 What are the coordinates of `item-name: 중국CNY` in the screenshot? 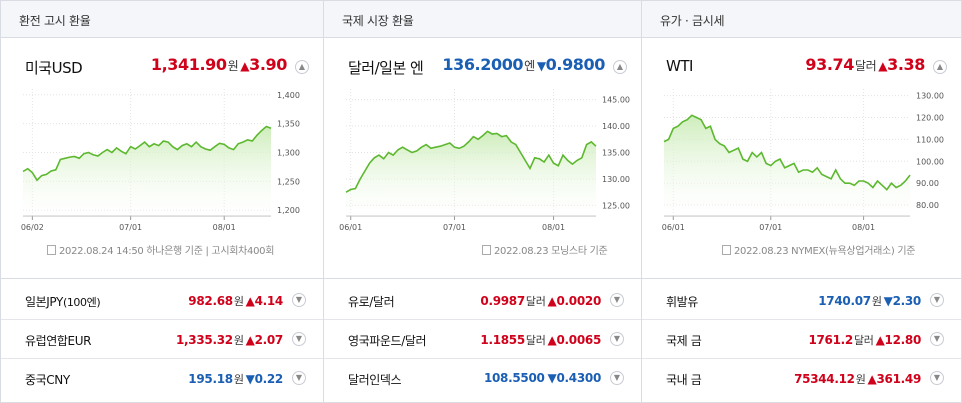 It's located at (47, 380).